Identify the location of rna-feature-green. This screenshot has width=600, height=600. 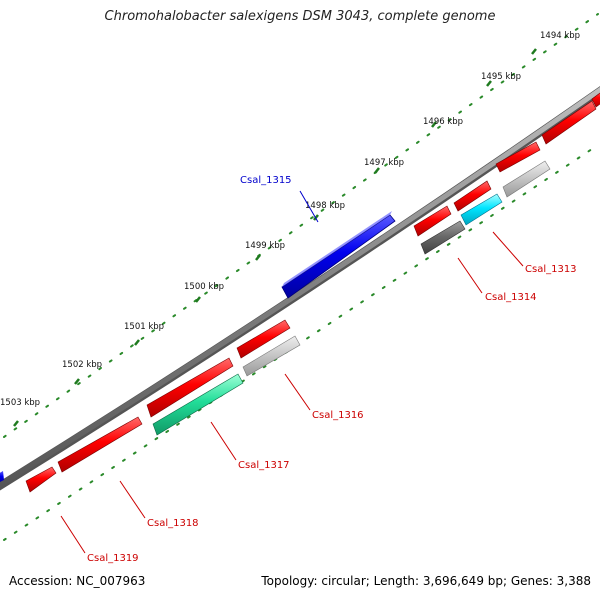
(198, 404).